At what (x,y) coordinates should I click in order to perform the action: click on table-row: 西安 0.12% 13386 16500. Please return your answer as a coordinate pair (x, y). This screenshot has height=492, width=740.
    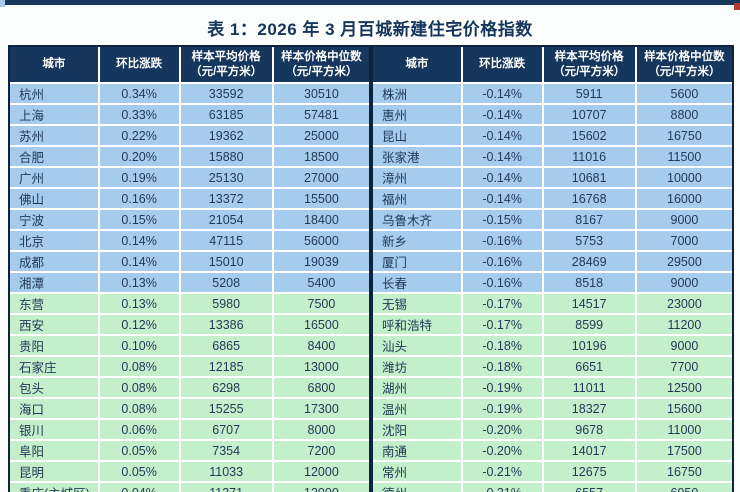
    Looking at the image, I should click on (189, 323).